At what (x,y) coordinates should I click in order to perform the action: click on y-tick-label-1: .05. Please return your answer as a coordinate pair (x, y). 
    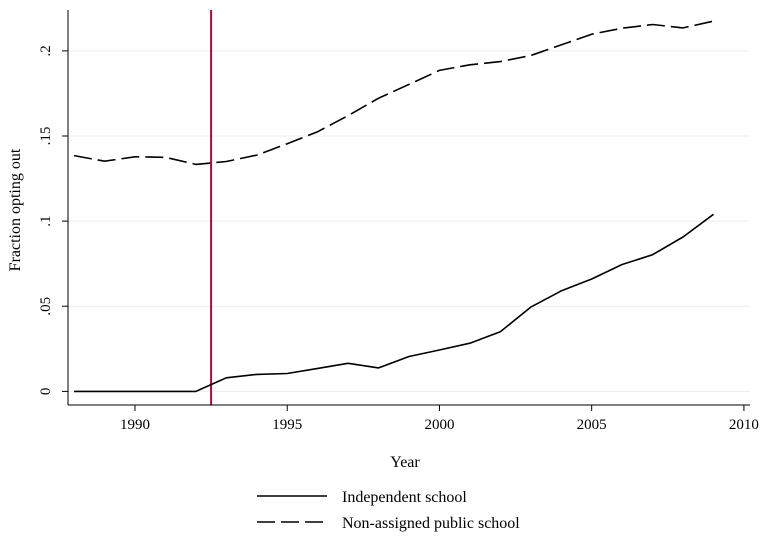
    Looking at the image, I should click on (46, 306).